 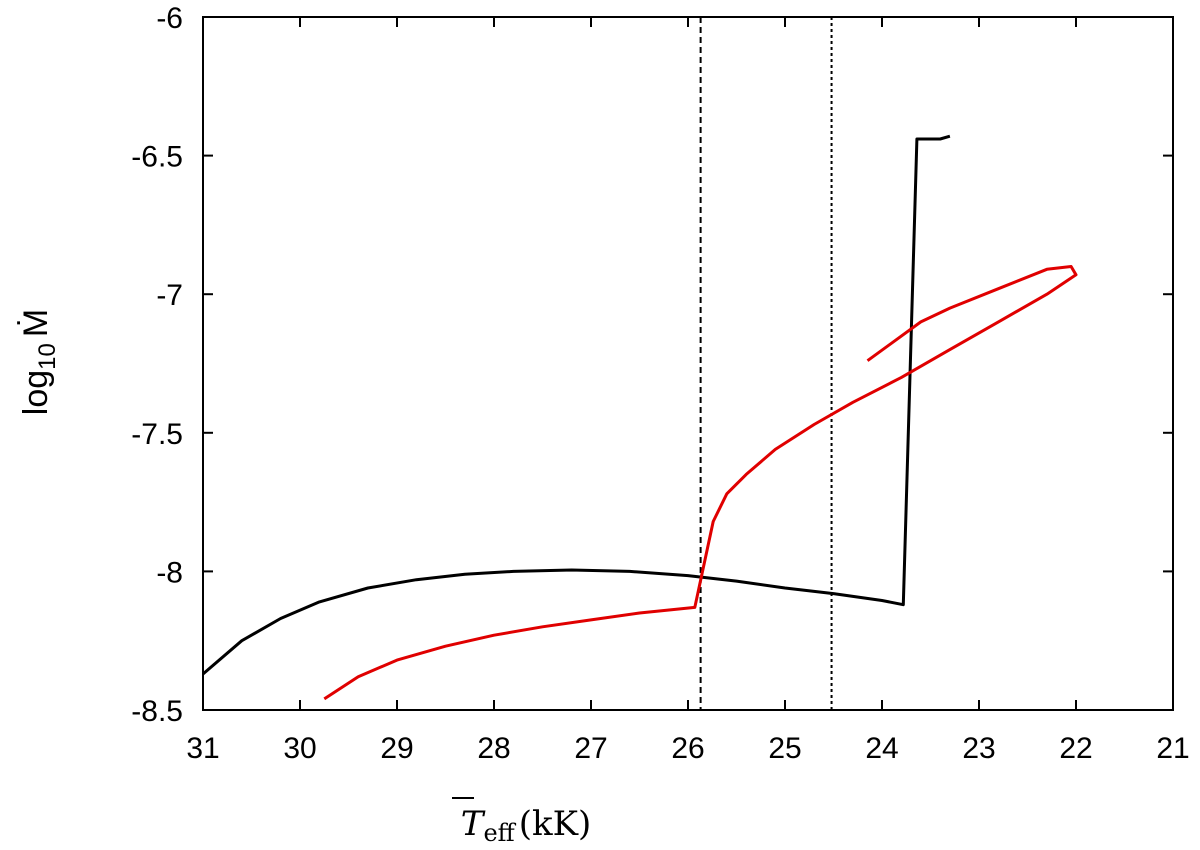 What do you see at coordinates (157, 711) in the screenshot?
I see `y-tick-label: -8.5` at bounding box center [157, 711].